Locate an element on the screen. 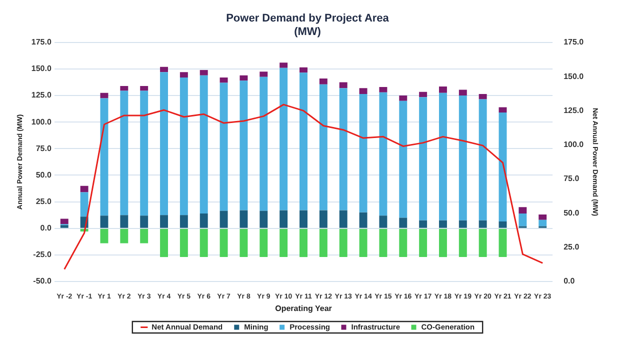 The height and width of the screenshot is (351, 619). y2-tick-label: 50.0 is located at coordinates (572, 213).